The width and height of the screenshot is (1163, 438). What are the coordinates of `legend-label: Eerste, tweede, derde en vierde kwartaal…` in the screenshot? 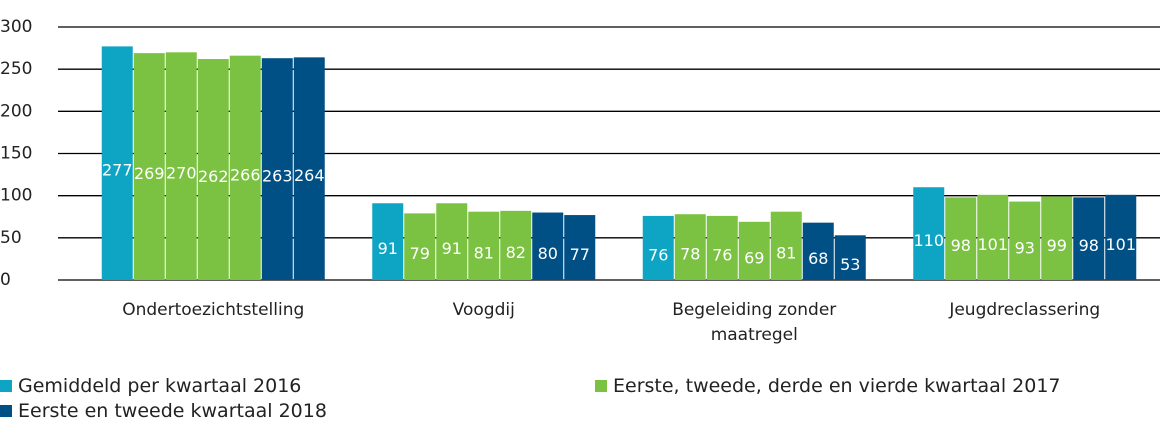 It's located at (837, 386).